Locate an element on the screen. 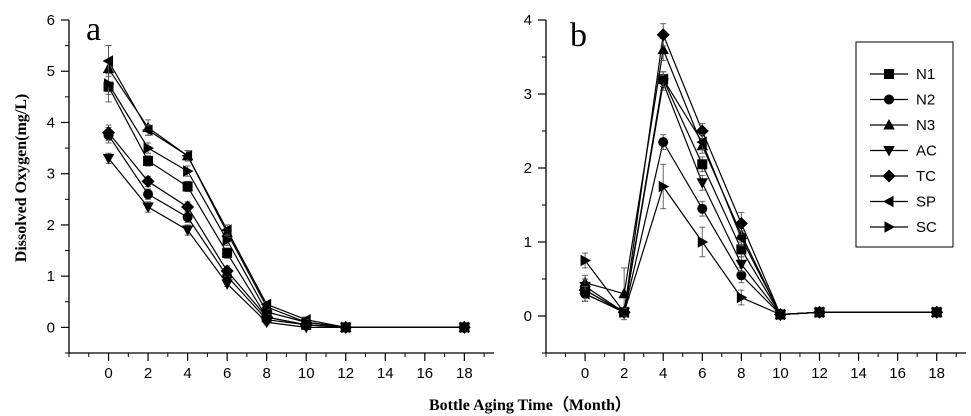 This screenshot has width=971, height=416. legend-box is located at coordinates (904, 144).